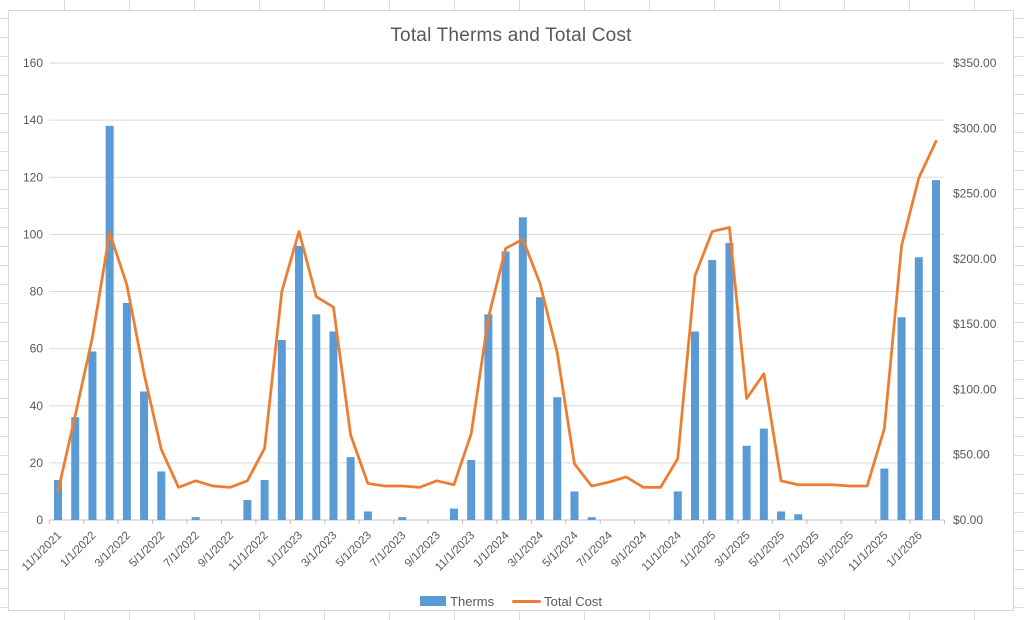 The width and height of the screenshot is (1024, 620). I want to click on x-axis-label: 1/1/2022, so click(78, 550).